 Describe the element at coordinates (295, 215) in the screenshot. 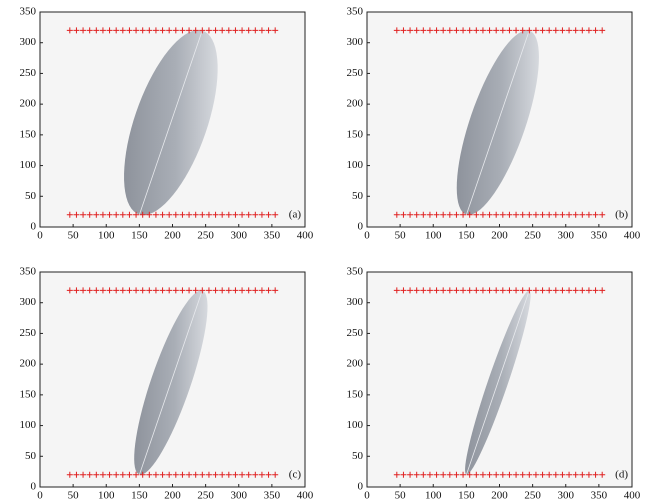

I see `panel-label: (a)` at that location.